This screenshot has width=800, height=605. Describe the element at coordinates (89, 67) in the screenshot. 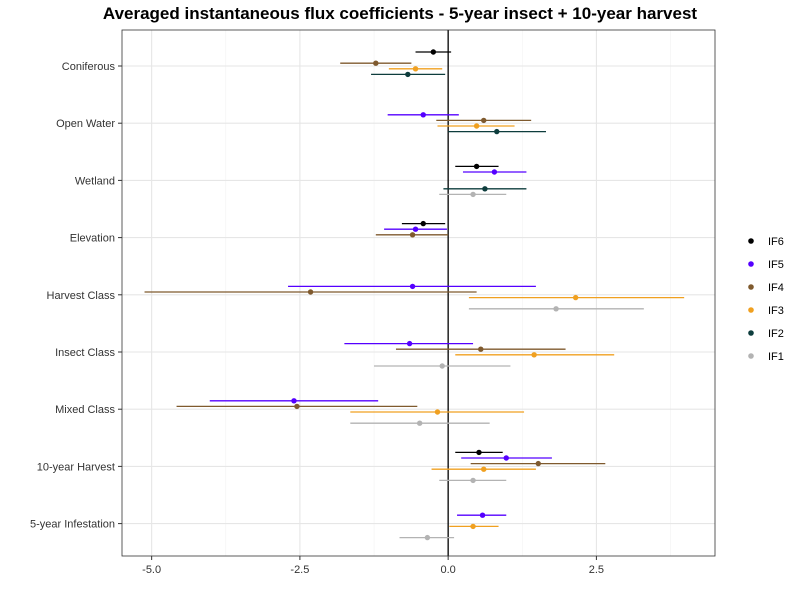

I see `y-tick-label: Coniferous` at that location.